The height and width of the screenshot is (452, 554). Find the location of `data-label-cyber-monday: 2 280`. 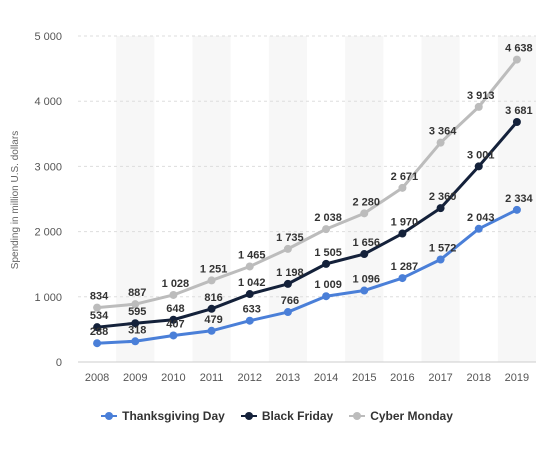

data-label-cyber-monday: 2 280 is located at coordinates (366, 202).